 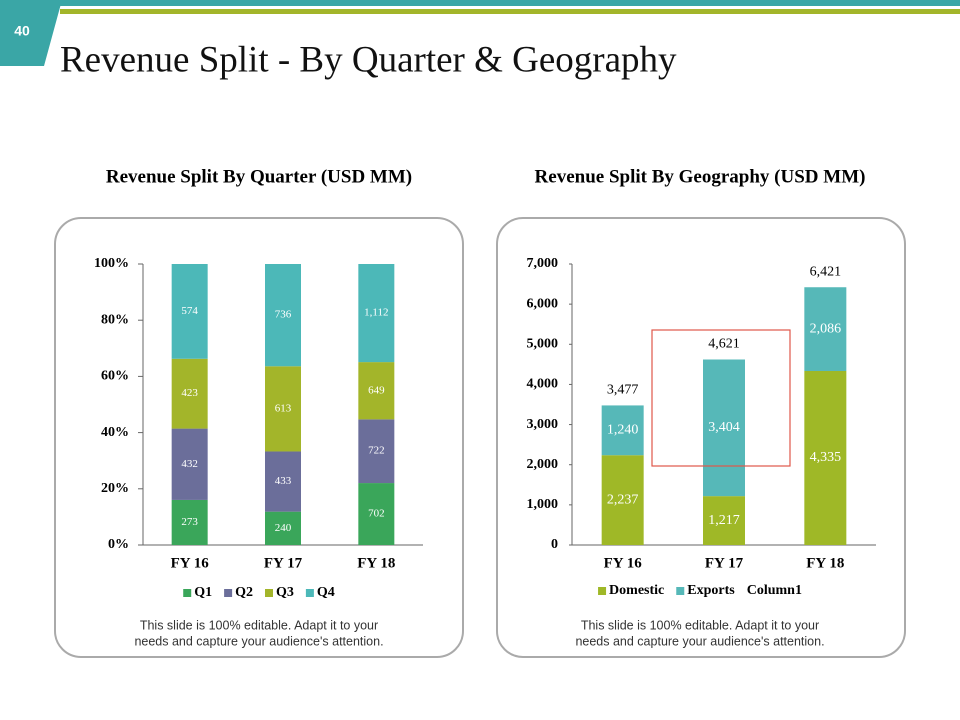 I want to click on data-label: 423, so click(x=189, y=393).